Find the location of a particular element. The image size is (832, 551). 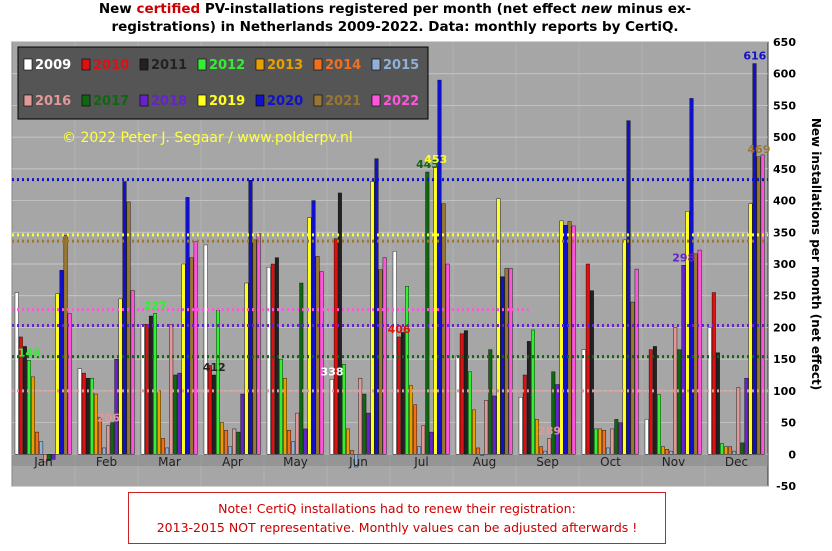

bar-2022-Feb is located at coordinates (132, 372).